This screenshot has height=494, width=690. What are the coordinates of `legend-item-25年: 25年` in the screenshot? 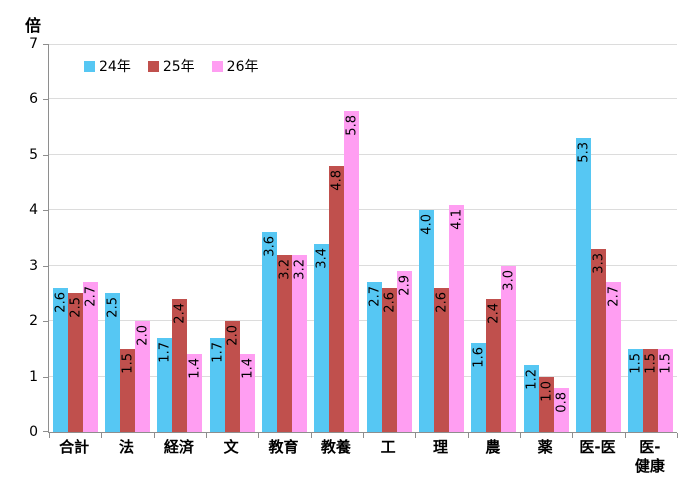 It's located at (171, 66).